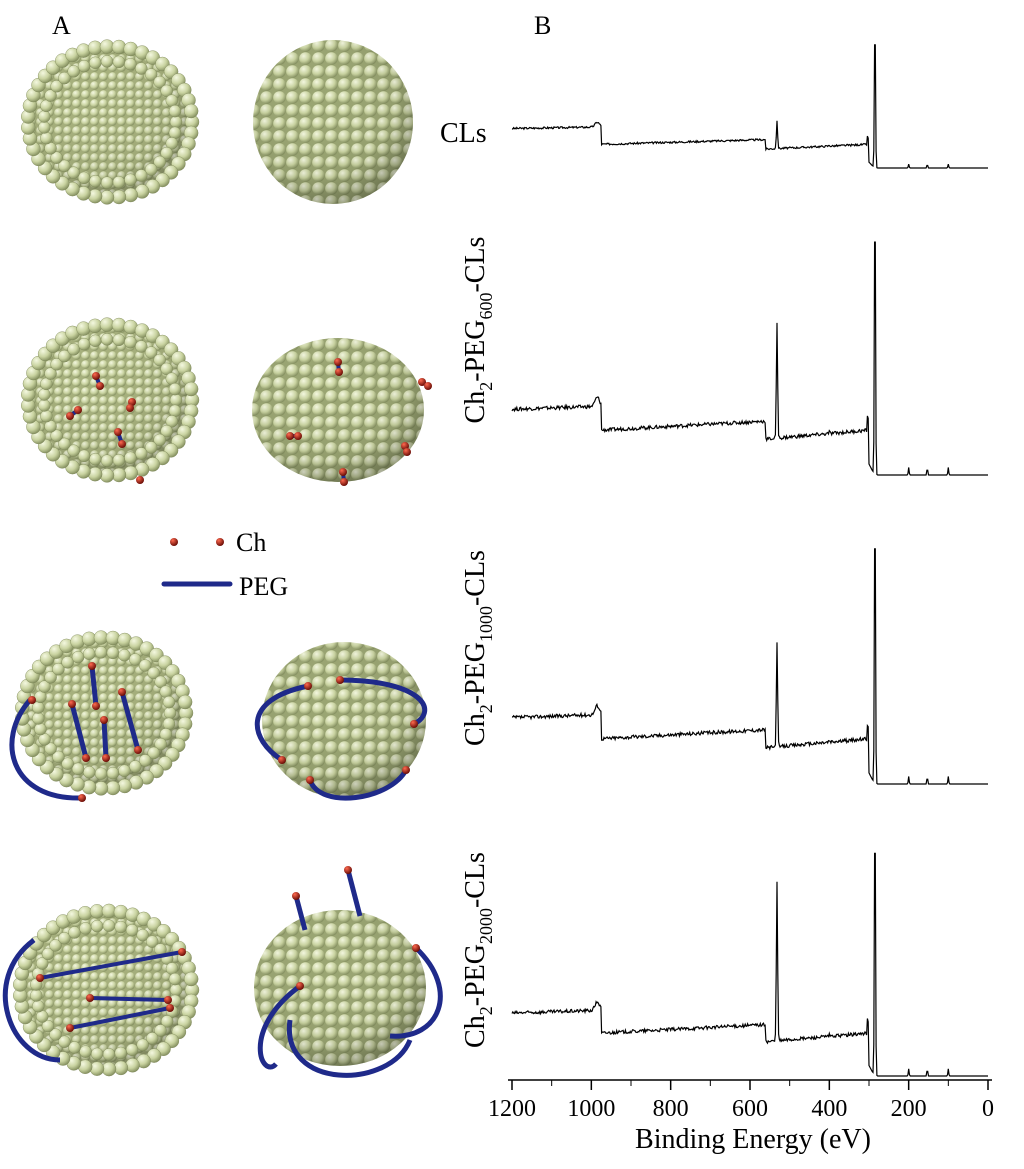 Image resolution: width=1024 pixels, height=1169 pixels. I want to click on legend-ch-icon, so click(197, 542).